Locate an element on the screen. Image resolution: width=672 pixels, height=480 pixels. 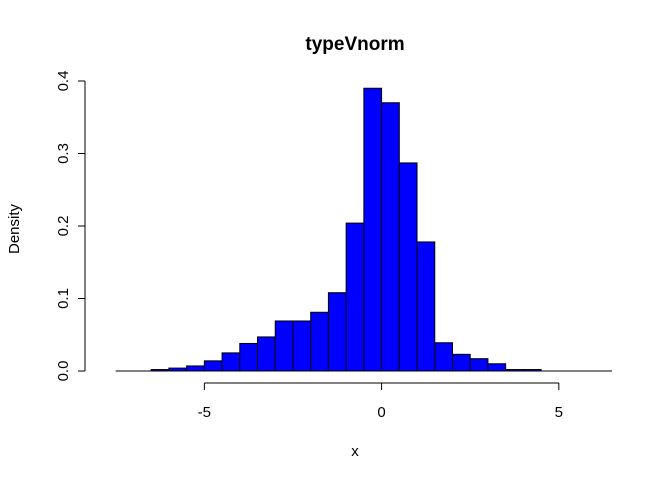
x-tick-label: -5 is located at coordinates (204, 412).